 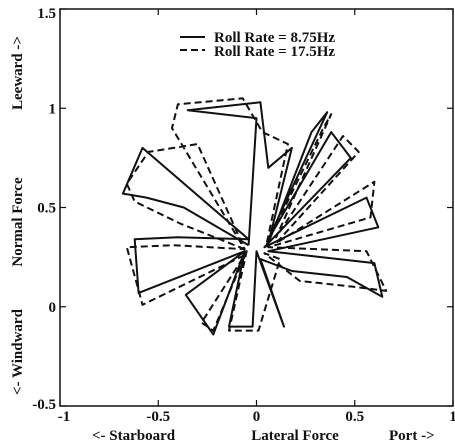 I want to click on y-tick-label: 0.5, so click(x=46, y=209).